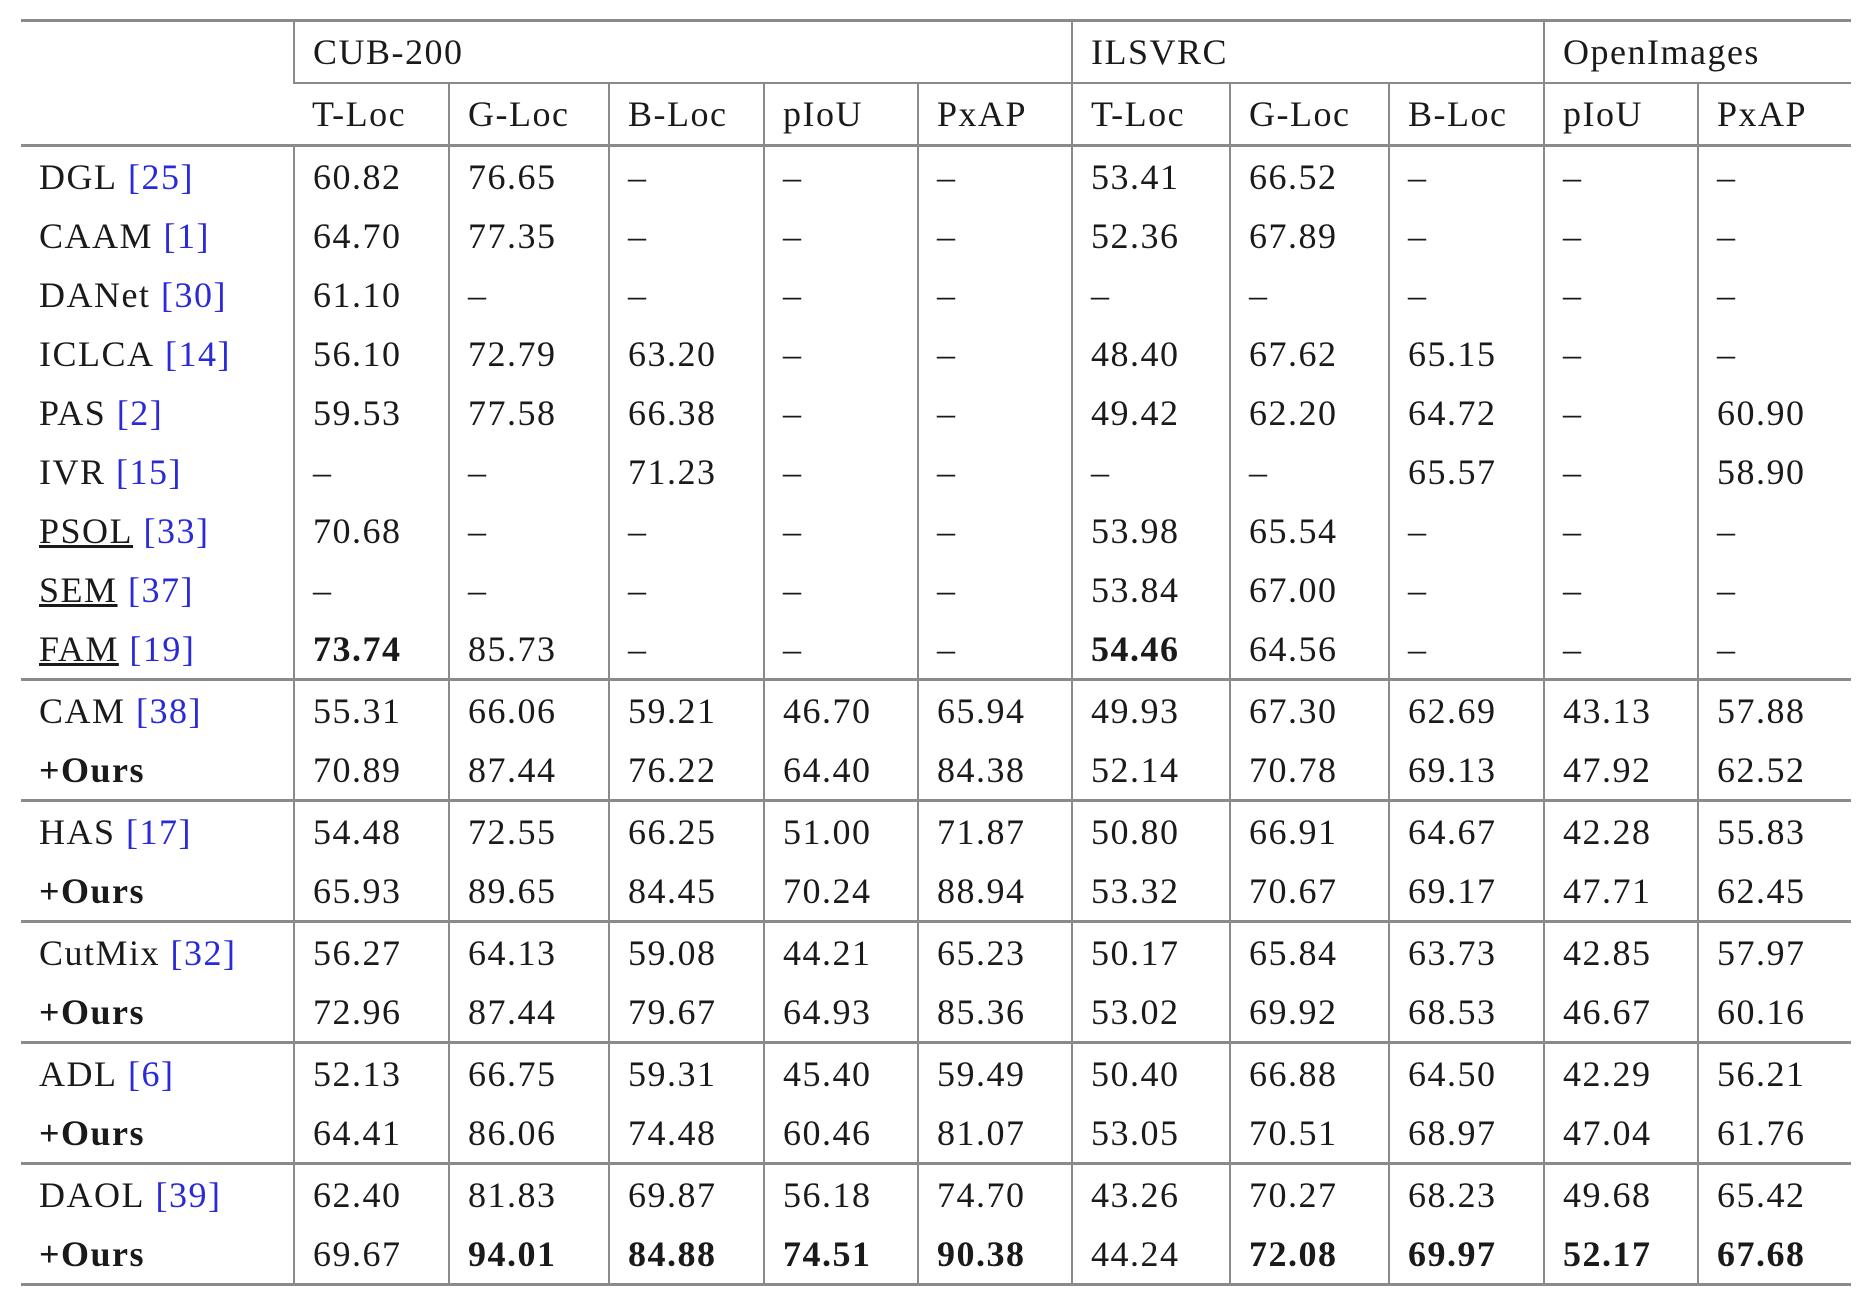 This screenshot has height=1306, width=1872. Describe the element at coordinates (1620, 1012) in the screenshot. I see `value-cell: 46.67` at that location.